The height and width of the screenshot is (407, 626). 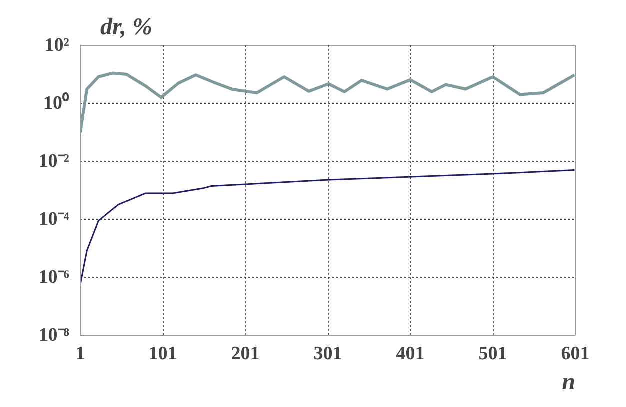 I want to click on x-tick-label: 1, so click(x=81, y=354).